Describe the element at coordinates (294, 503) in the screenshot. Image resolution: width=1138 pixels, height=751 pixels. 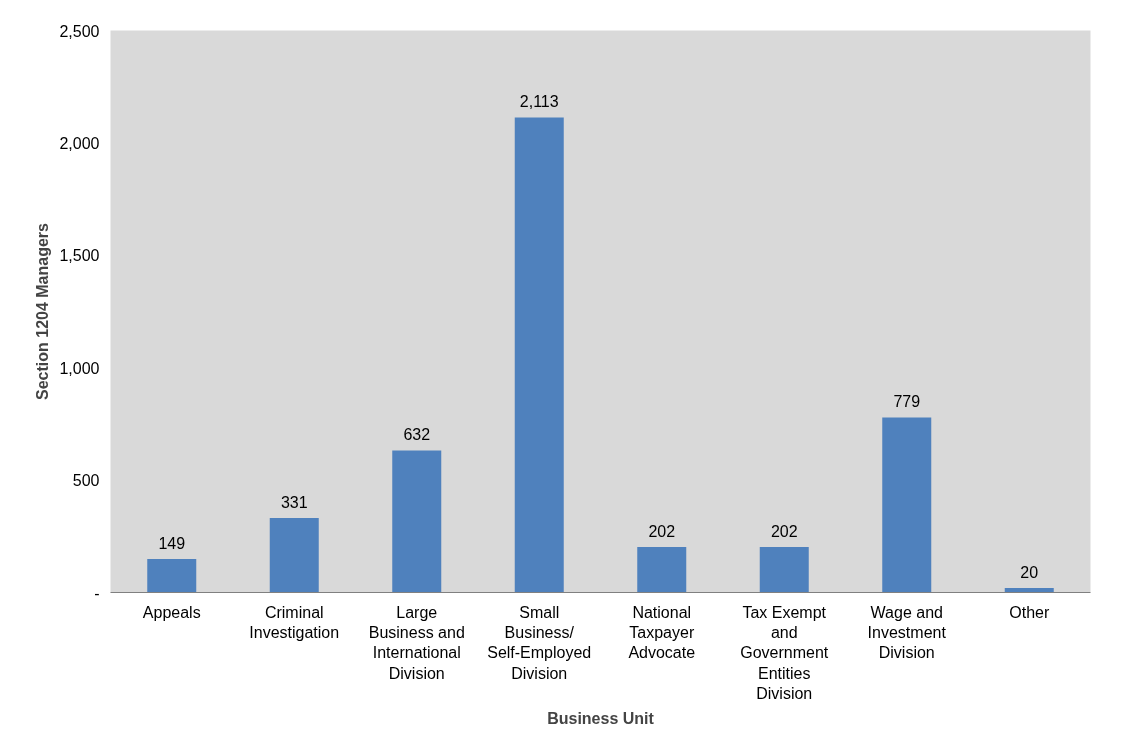
I see `data-label: 331` at that location.